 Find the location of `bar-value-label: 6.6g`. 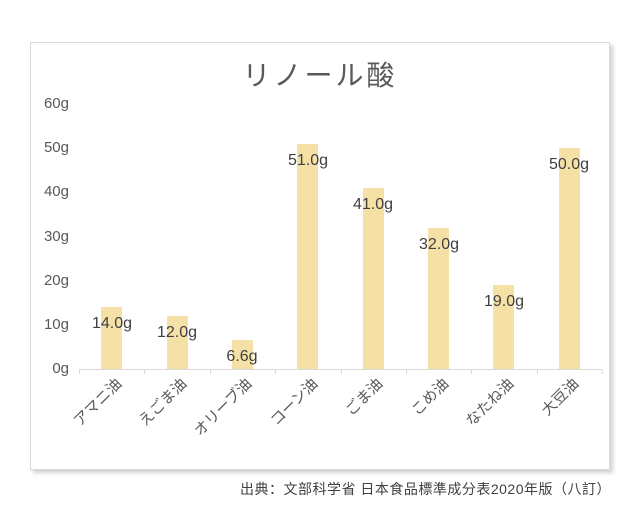

bar-value-label: 6.6g is located at coordinates (242, 356).